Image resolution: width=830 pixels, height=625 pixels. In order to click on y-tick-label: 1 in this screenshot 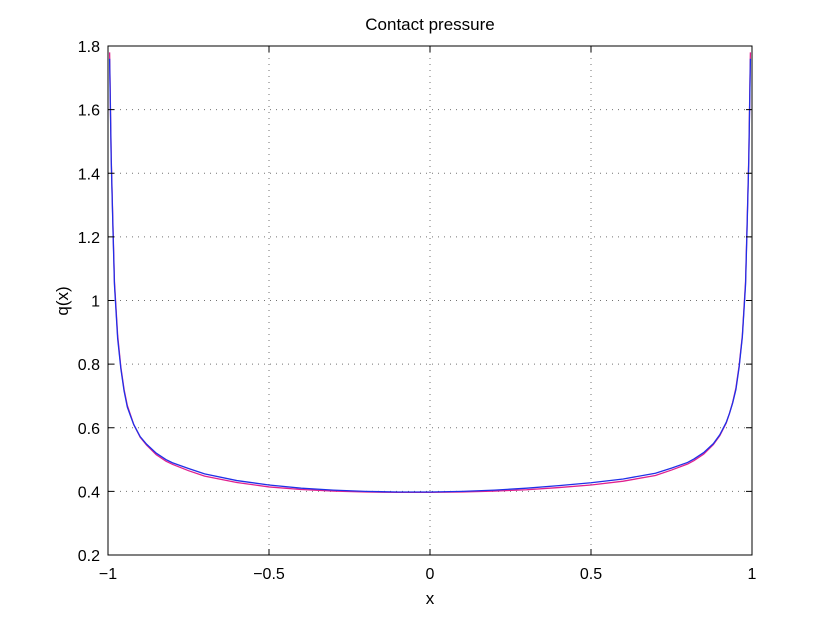, I will do `click(95, 302)`.